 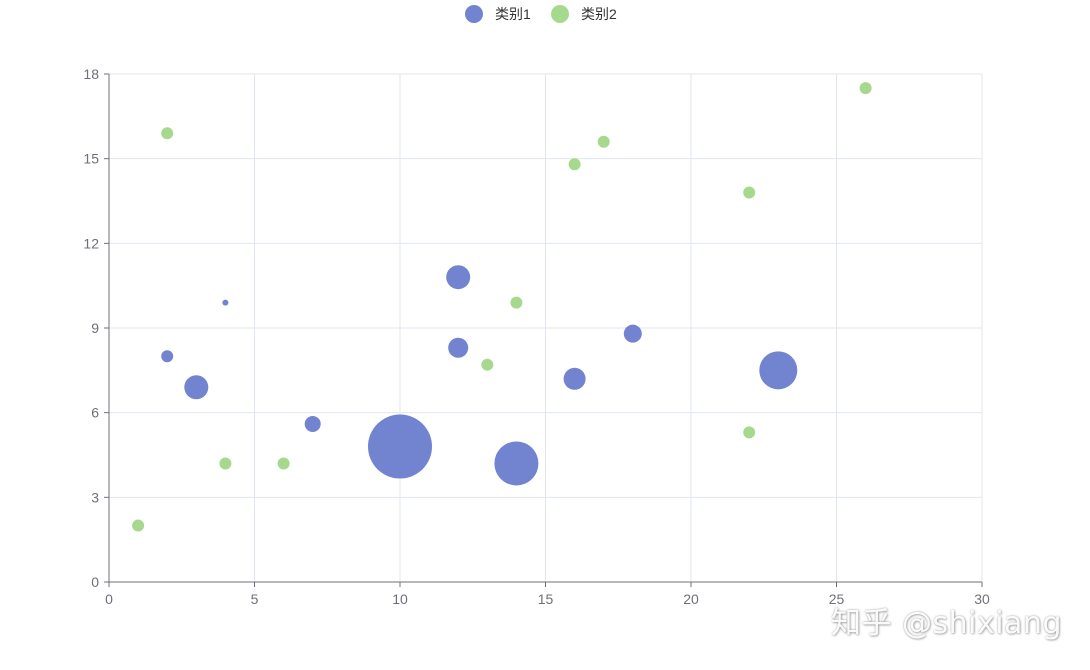 What do you see at coordinates (91, 243) in the screenshot?
I see `y-tick-label: 12` at bounding box center [91, 243].